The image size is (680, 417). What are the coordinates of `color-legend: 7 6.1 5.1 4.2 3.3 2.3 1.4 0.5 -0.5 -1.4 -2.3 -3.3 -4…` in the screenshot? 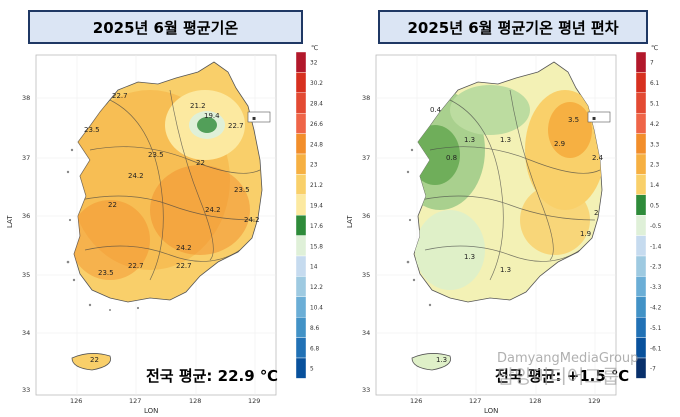 It's located at (648, 215).